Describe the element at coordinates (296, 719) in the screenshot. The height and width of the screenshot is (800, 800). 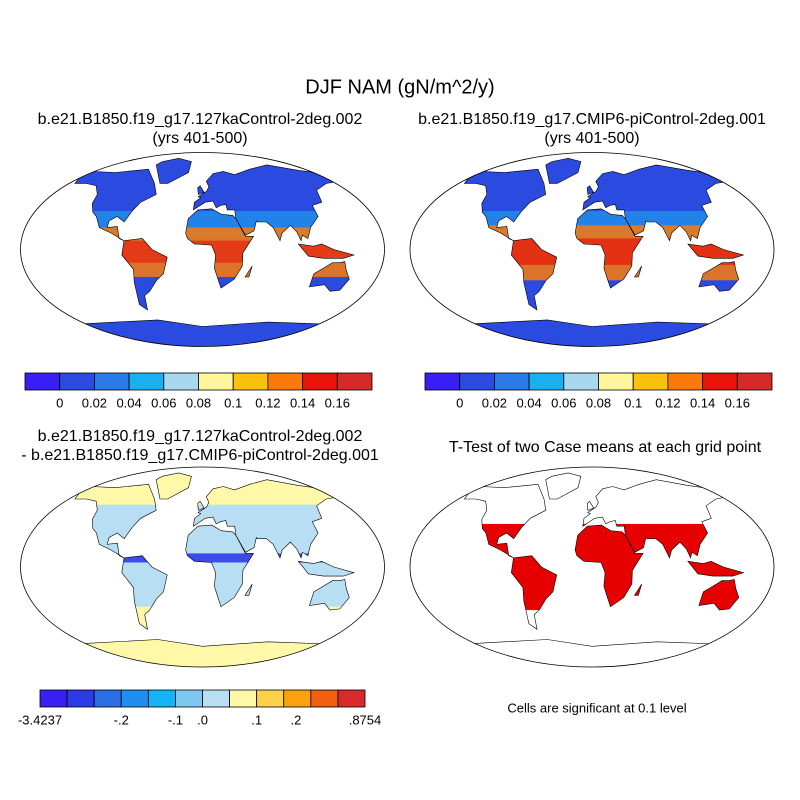
I see `colorbar-label: .2` at that location.